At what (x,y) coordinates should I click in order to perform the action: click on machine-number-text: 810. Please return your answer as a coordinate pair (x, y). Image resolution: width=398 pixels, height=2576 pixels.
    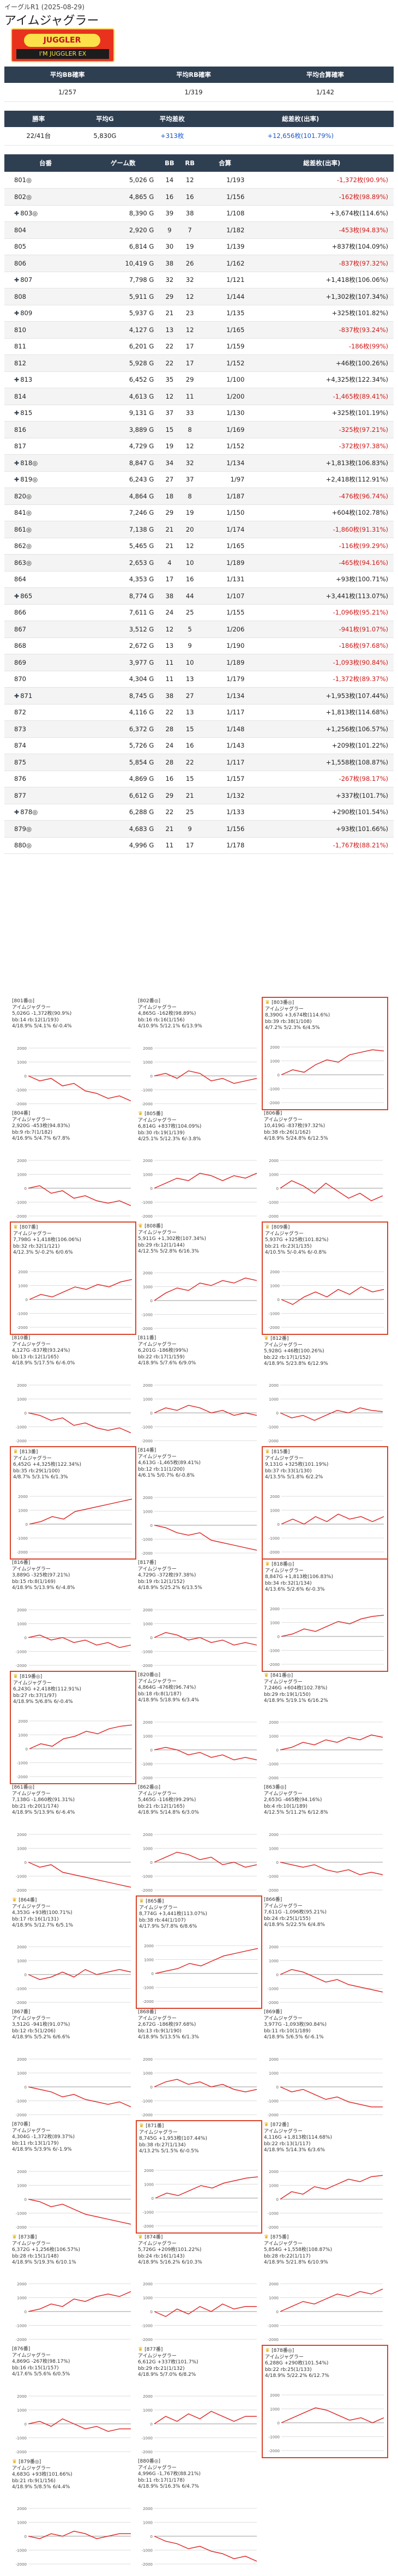
    Looking at the image, I should click on (20, 330).